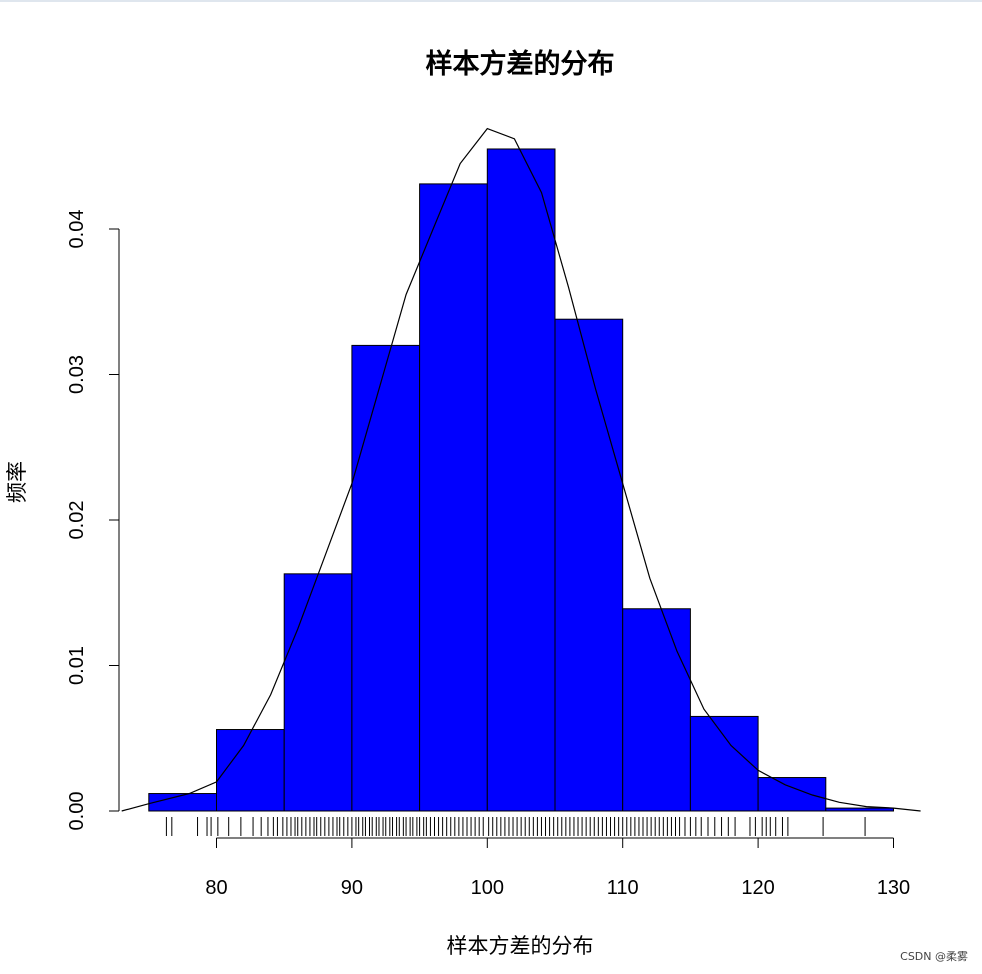 The width and height of the screenshot is (982, 974). I want to click on y-tick-label: 0.04, so click(77, 229).